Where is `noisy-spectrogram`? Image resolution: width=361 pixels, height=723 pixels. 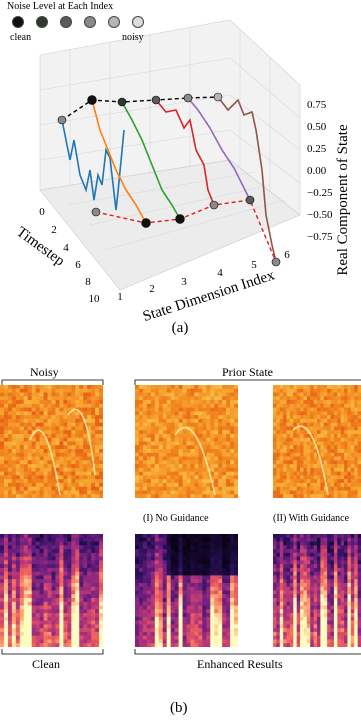
noisy-spectrogram is located at coordinates (51, 441).